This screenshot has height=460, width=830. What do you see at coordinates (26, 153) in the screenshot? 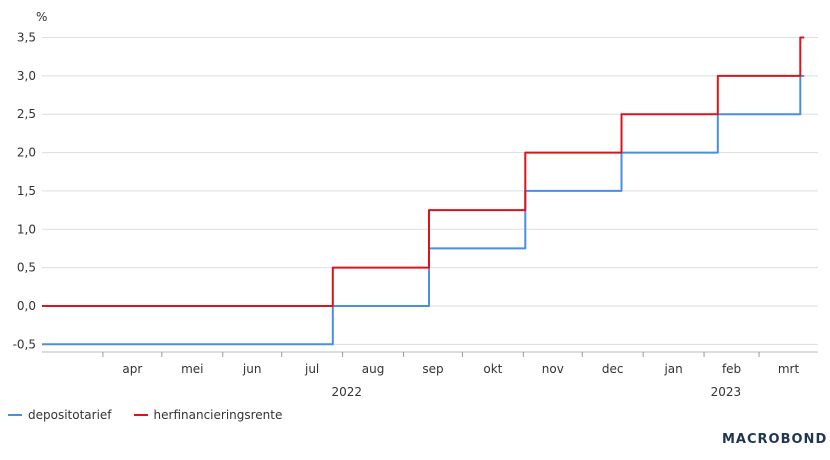
I see `y-tick-label: 2,0` at bounding box center [26, 153].